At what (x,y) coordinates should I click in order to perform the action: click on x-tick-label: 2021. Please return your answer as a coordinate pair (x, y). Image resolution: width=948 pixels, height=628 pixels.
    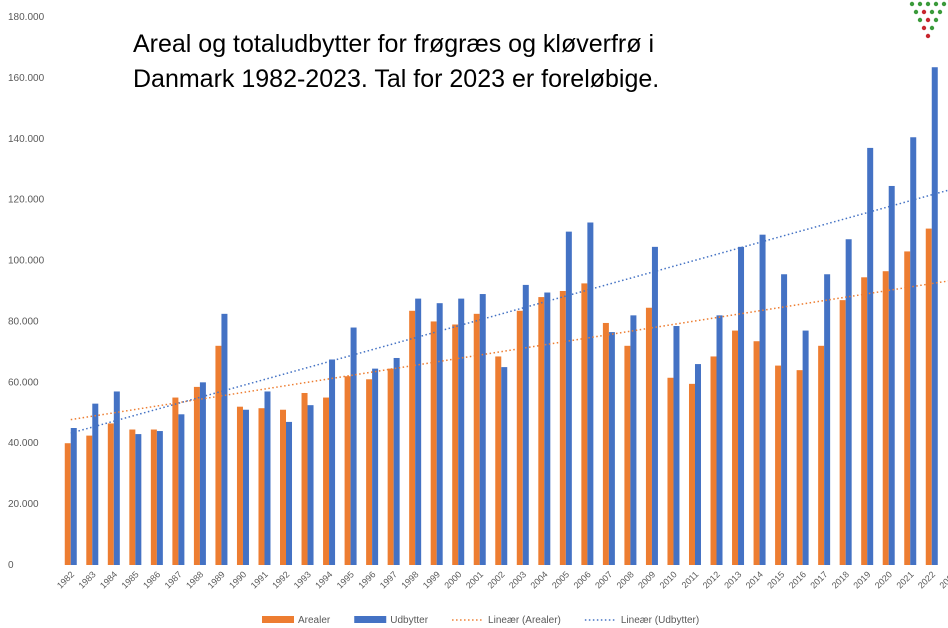
    Looking at the image, I should click on (904, 579).